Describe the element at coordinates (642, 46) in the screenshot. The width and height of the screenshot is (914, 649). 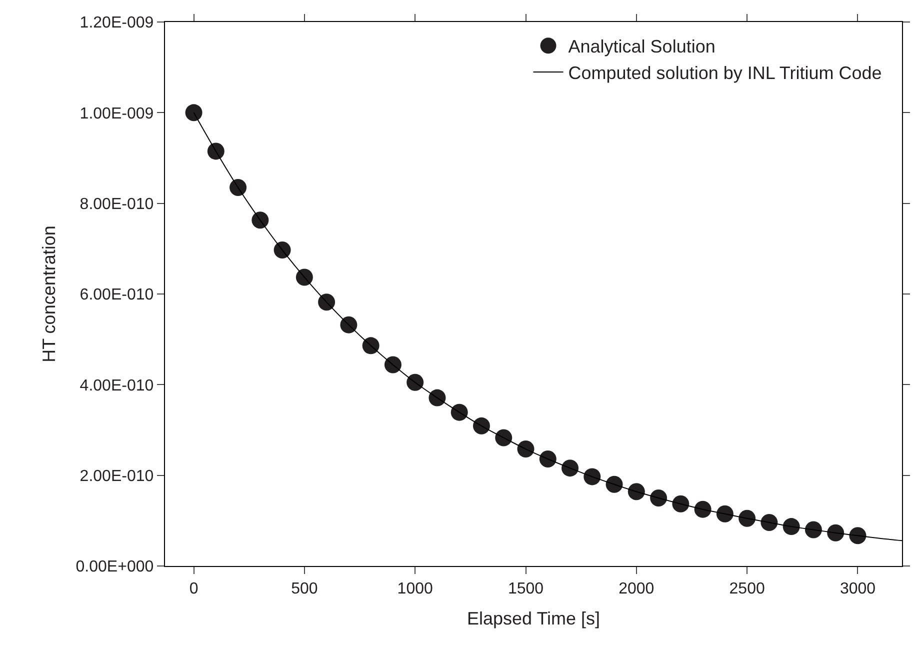
I see `legend-label: Analytical Solution` at that location.